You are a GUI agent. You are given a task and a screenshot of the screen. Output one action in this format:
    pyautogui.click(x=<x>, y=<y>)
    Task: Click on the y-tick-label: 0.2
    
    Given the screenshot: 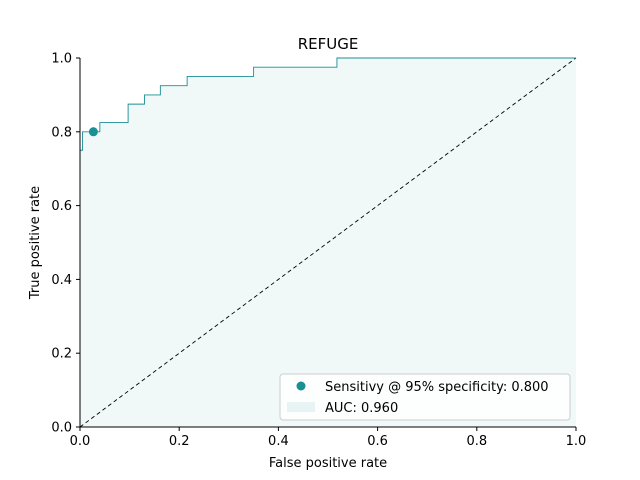 What is the action you would take?
    pyautogui.click(x=61, y=354)
    